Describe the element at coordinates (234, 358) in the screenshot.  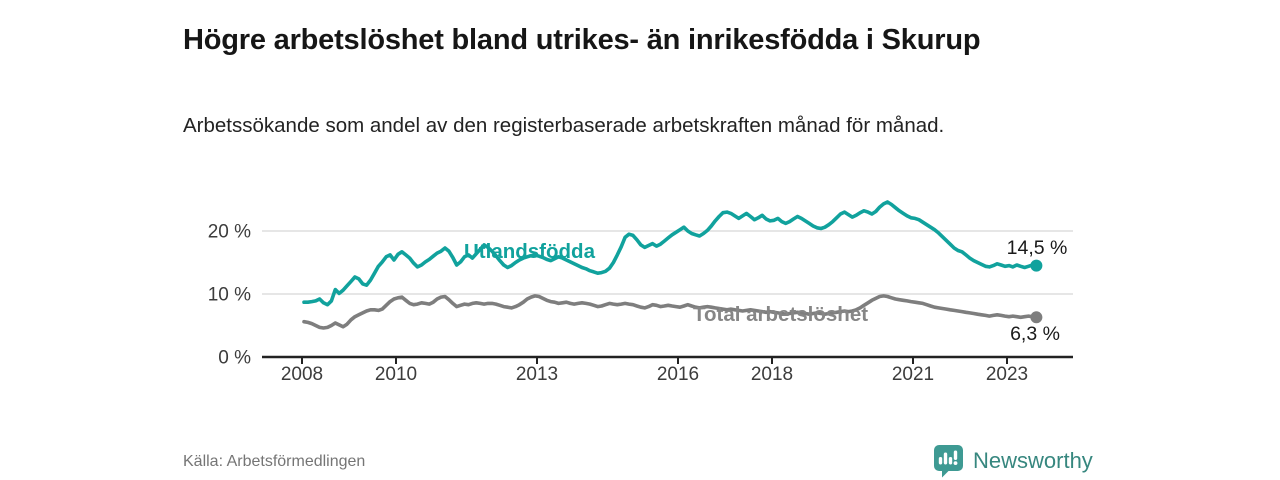
I see `y-axis-tick-label: 0 %` at that location.